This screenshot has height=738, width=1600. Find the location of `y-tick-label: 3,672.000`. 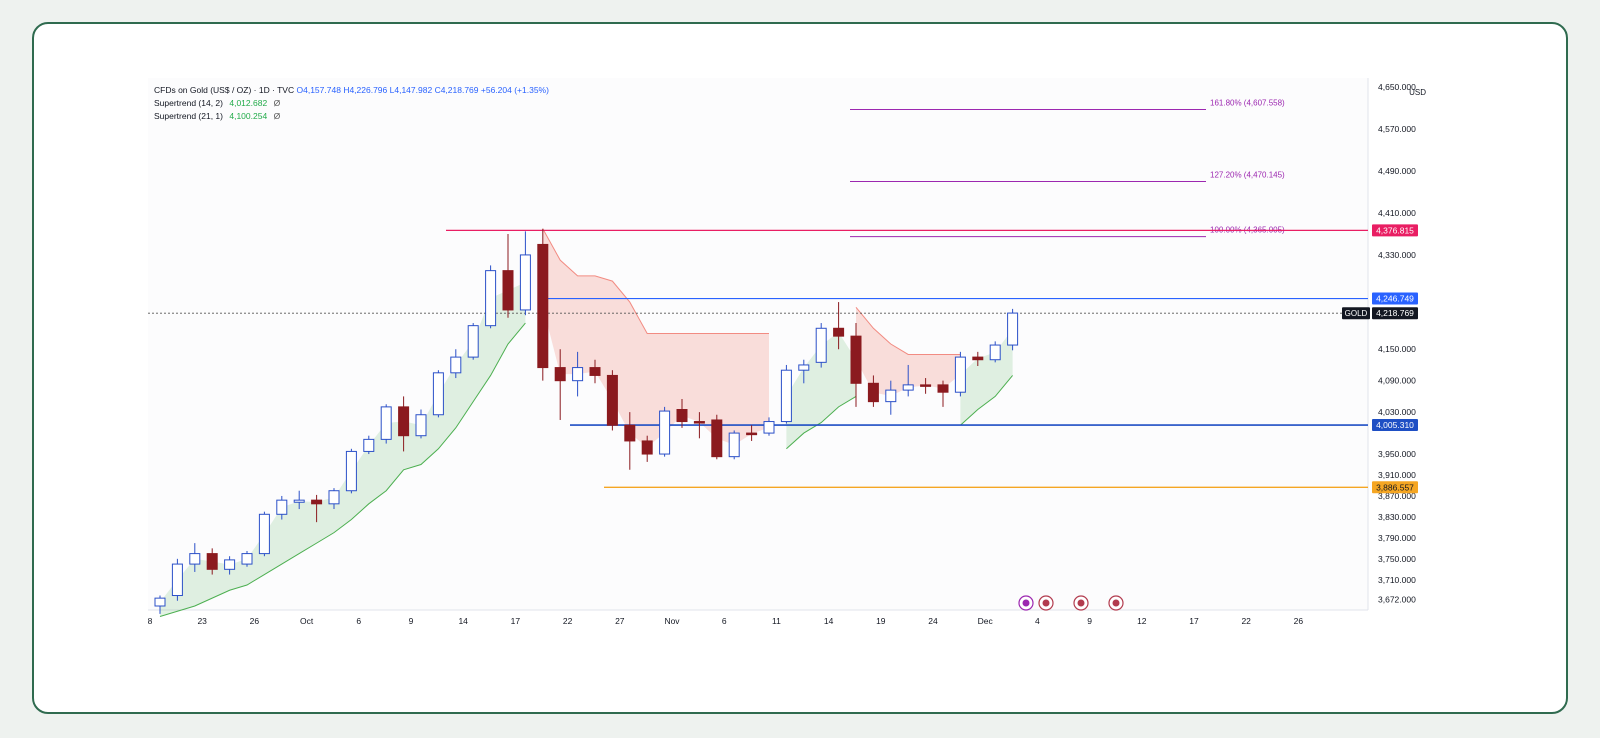

y-tick-label: 3,672.000 is located at coordinates (1397, 600).